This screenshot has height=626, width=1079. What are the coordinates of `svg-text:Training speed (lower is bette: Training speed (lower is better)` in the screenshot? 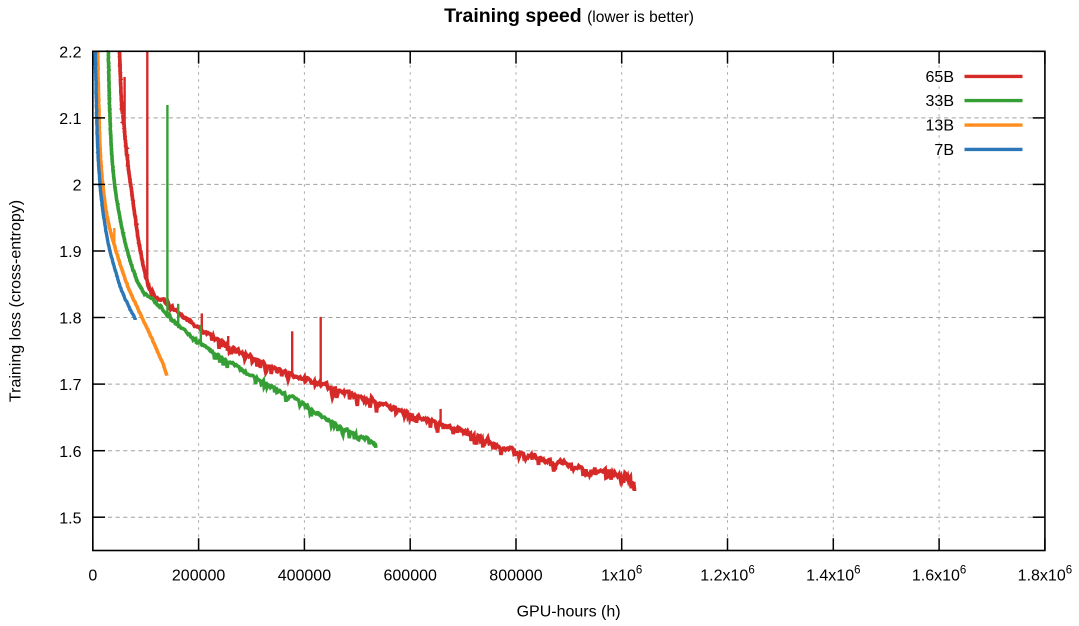 It's located at (569, 16).